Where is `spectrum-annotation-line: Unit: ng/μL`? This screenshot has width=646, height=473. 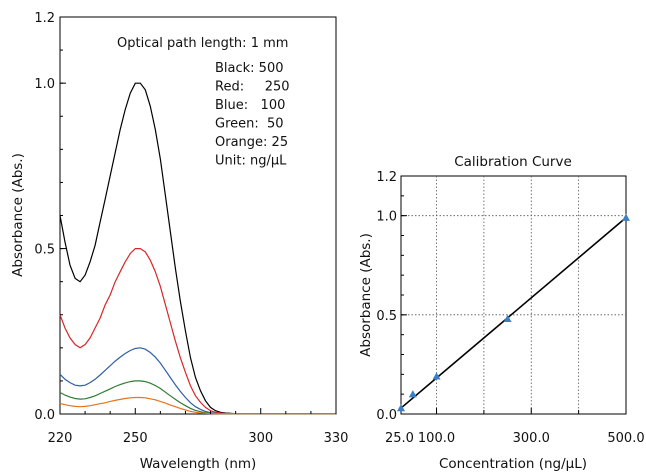 spectrum-annotation-line: Unit: ng/μL is located at coordinates (251, 161).